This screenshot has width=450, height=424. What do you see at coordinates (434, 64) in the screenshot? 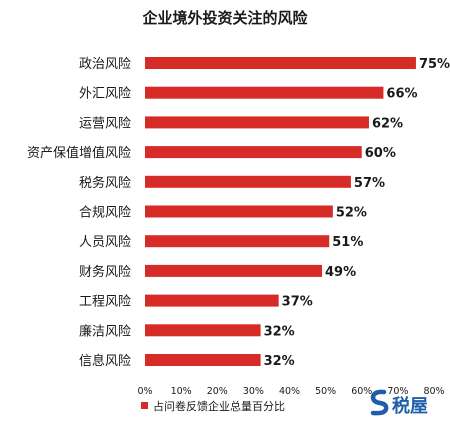
I see `value-label-0: 75%` at bounding box center [434, 64].